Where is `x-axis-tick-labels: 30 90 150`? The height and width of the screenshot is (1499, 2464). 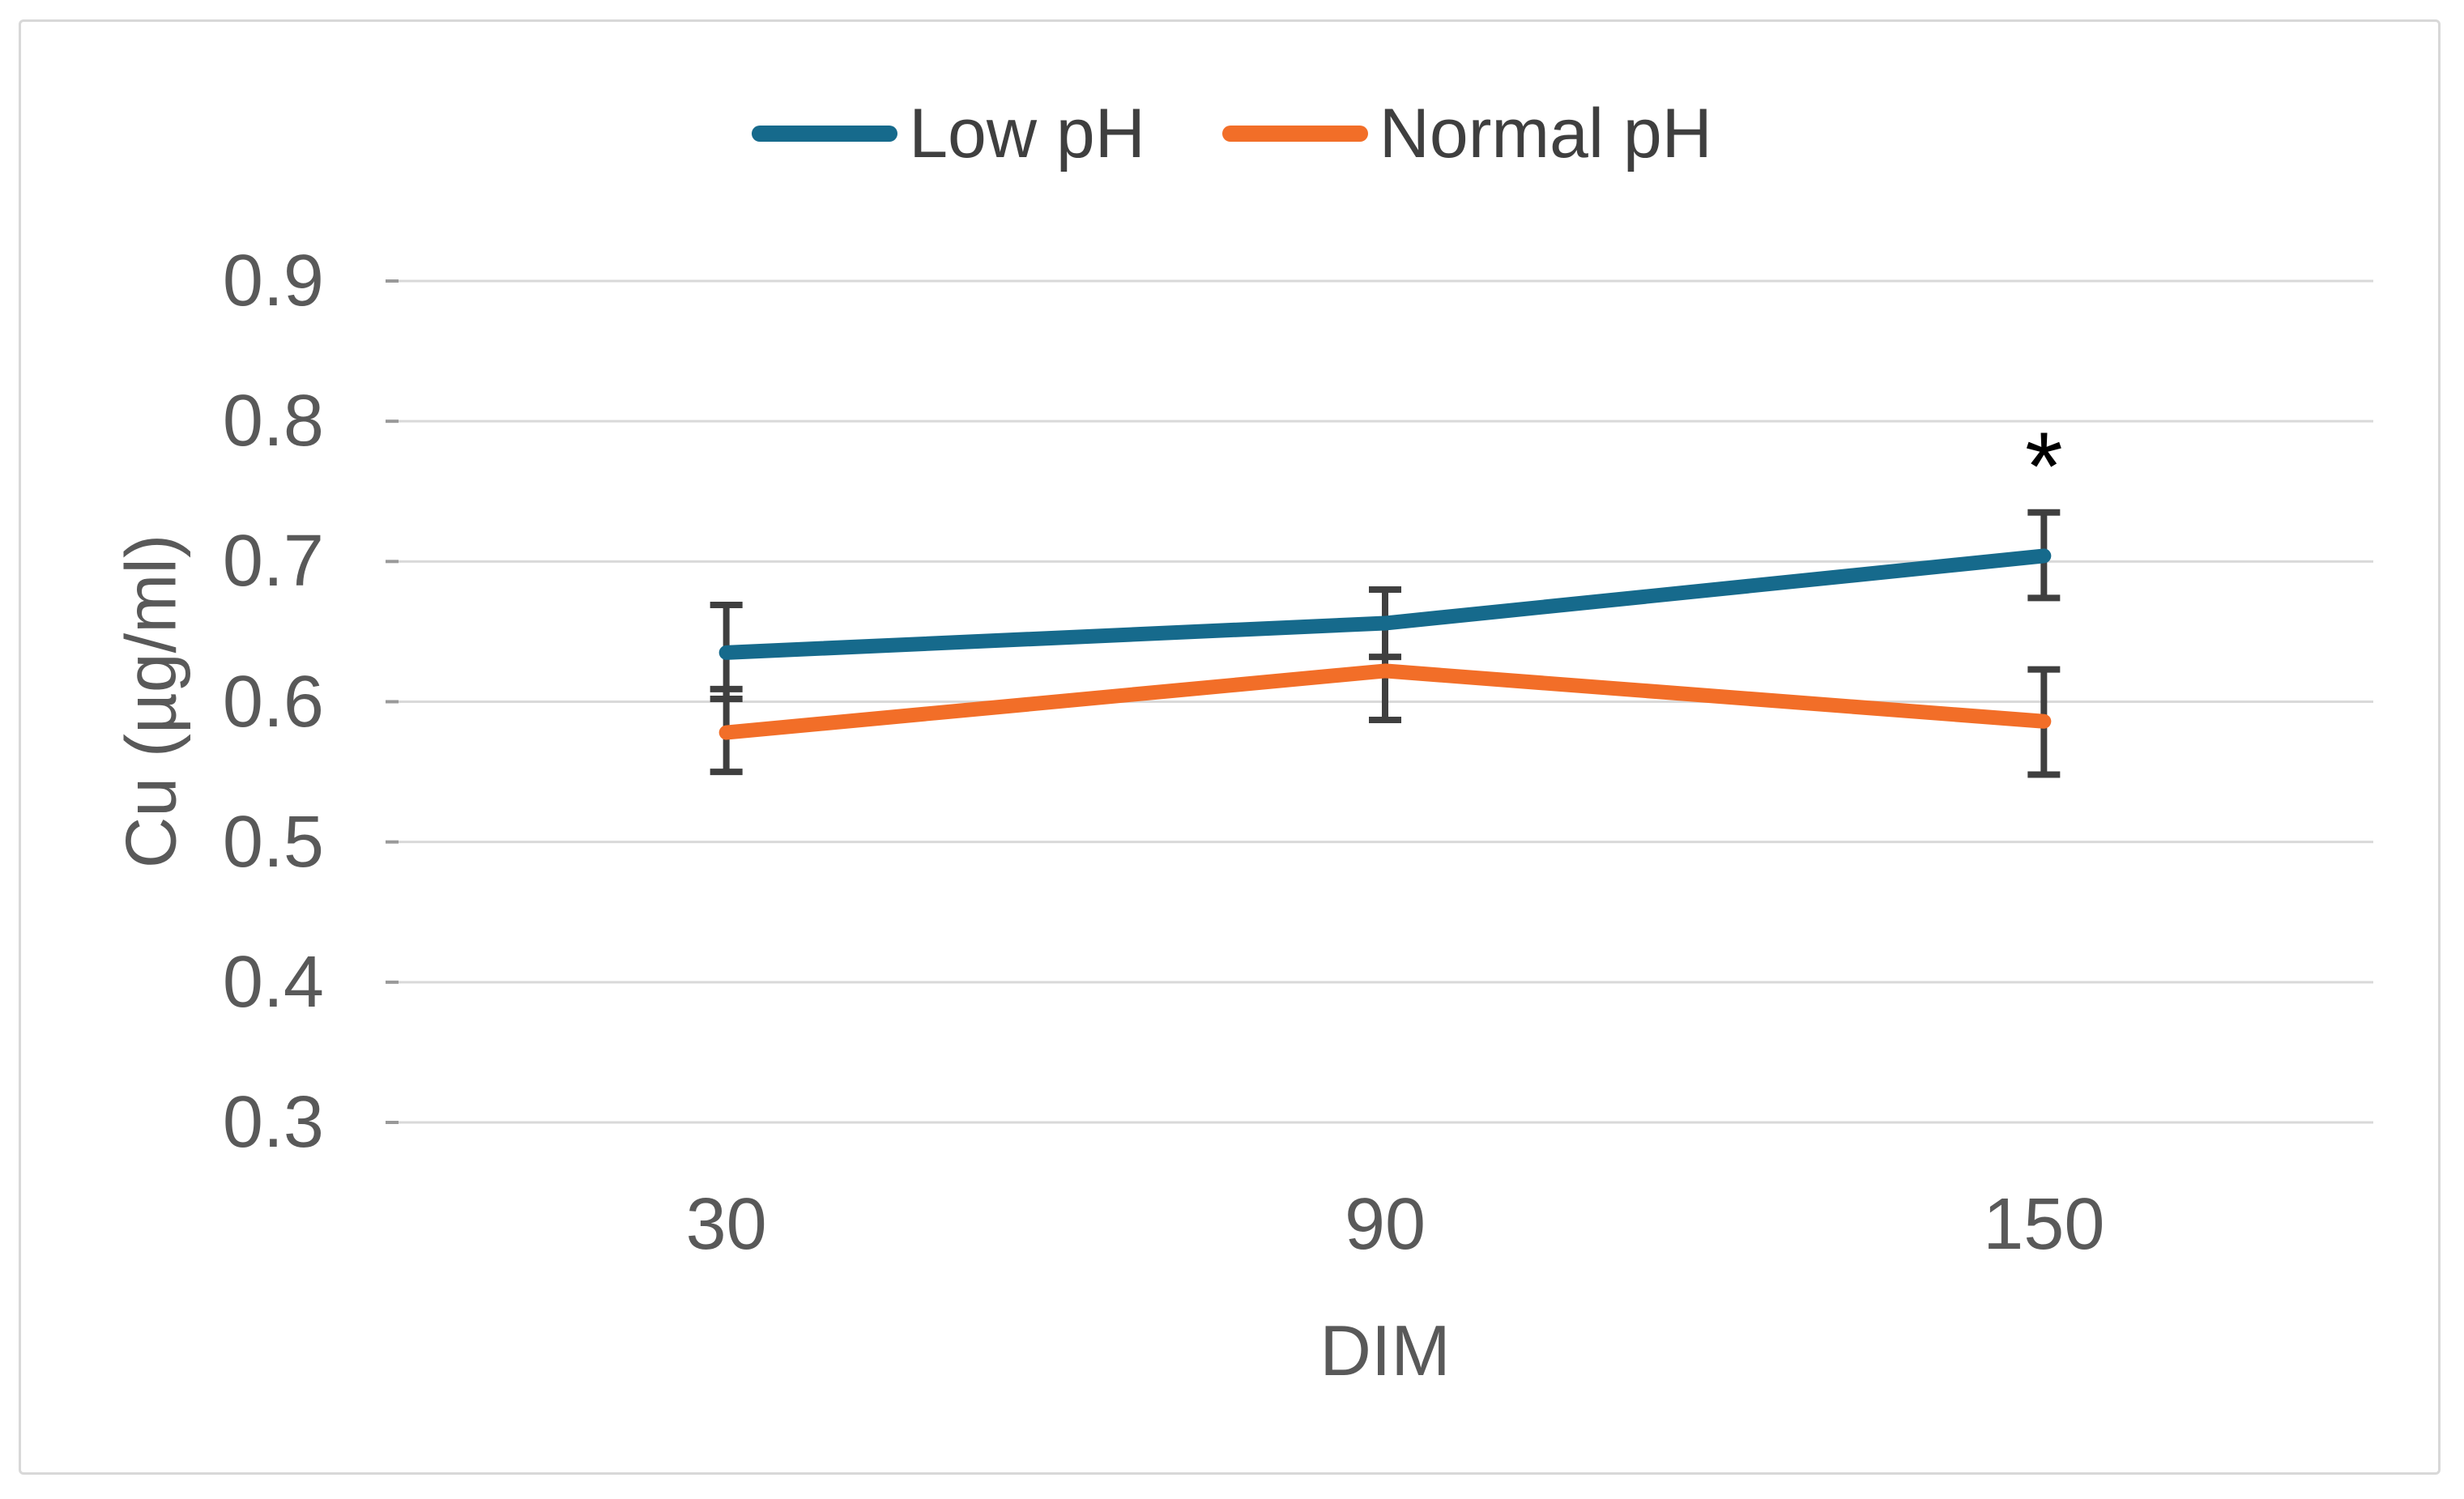
x-axis-tick-labels: 30 90 150 is located at coordinates (1385, 1229).